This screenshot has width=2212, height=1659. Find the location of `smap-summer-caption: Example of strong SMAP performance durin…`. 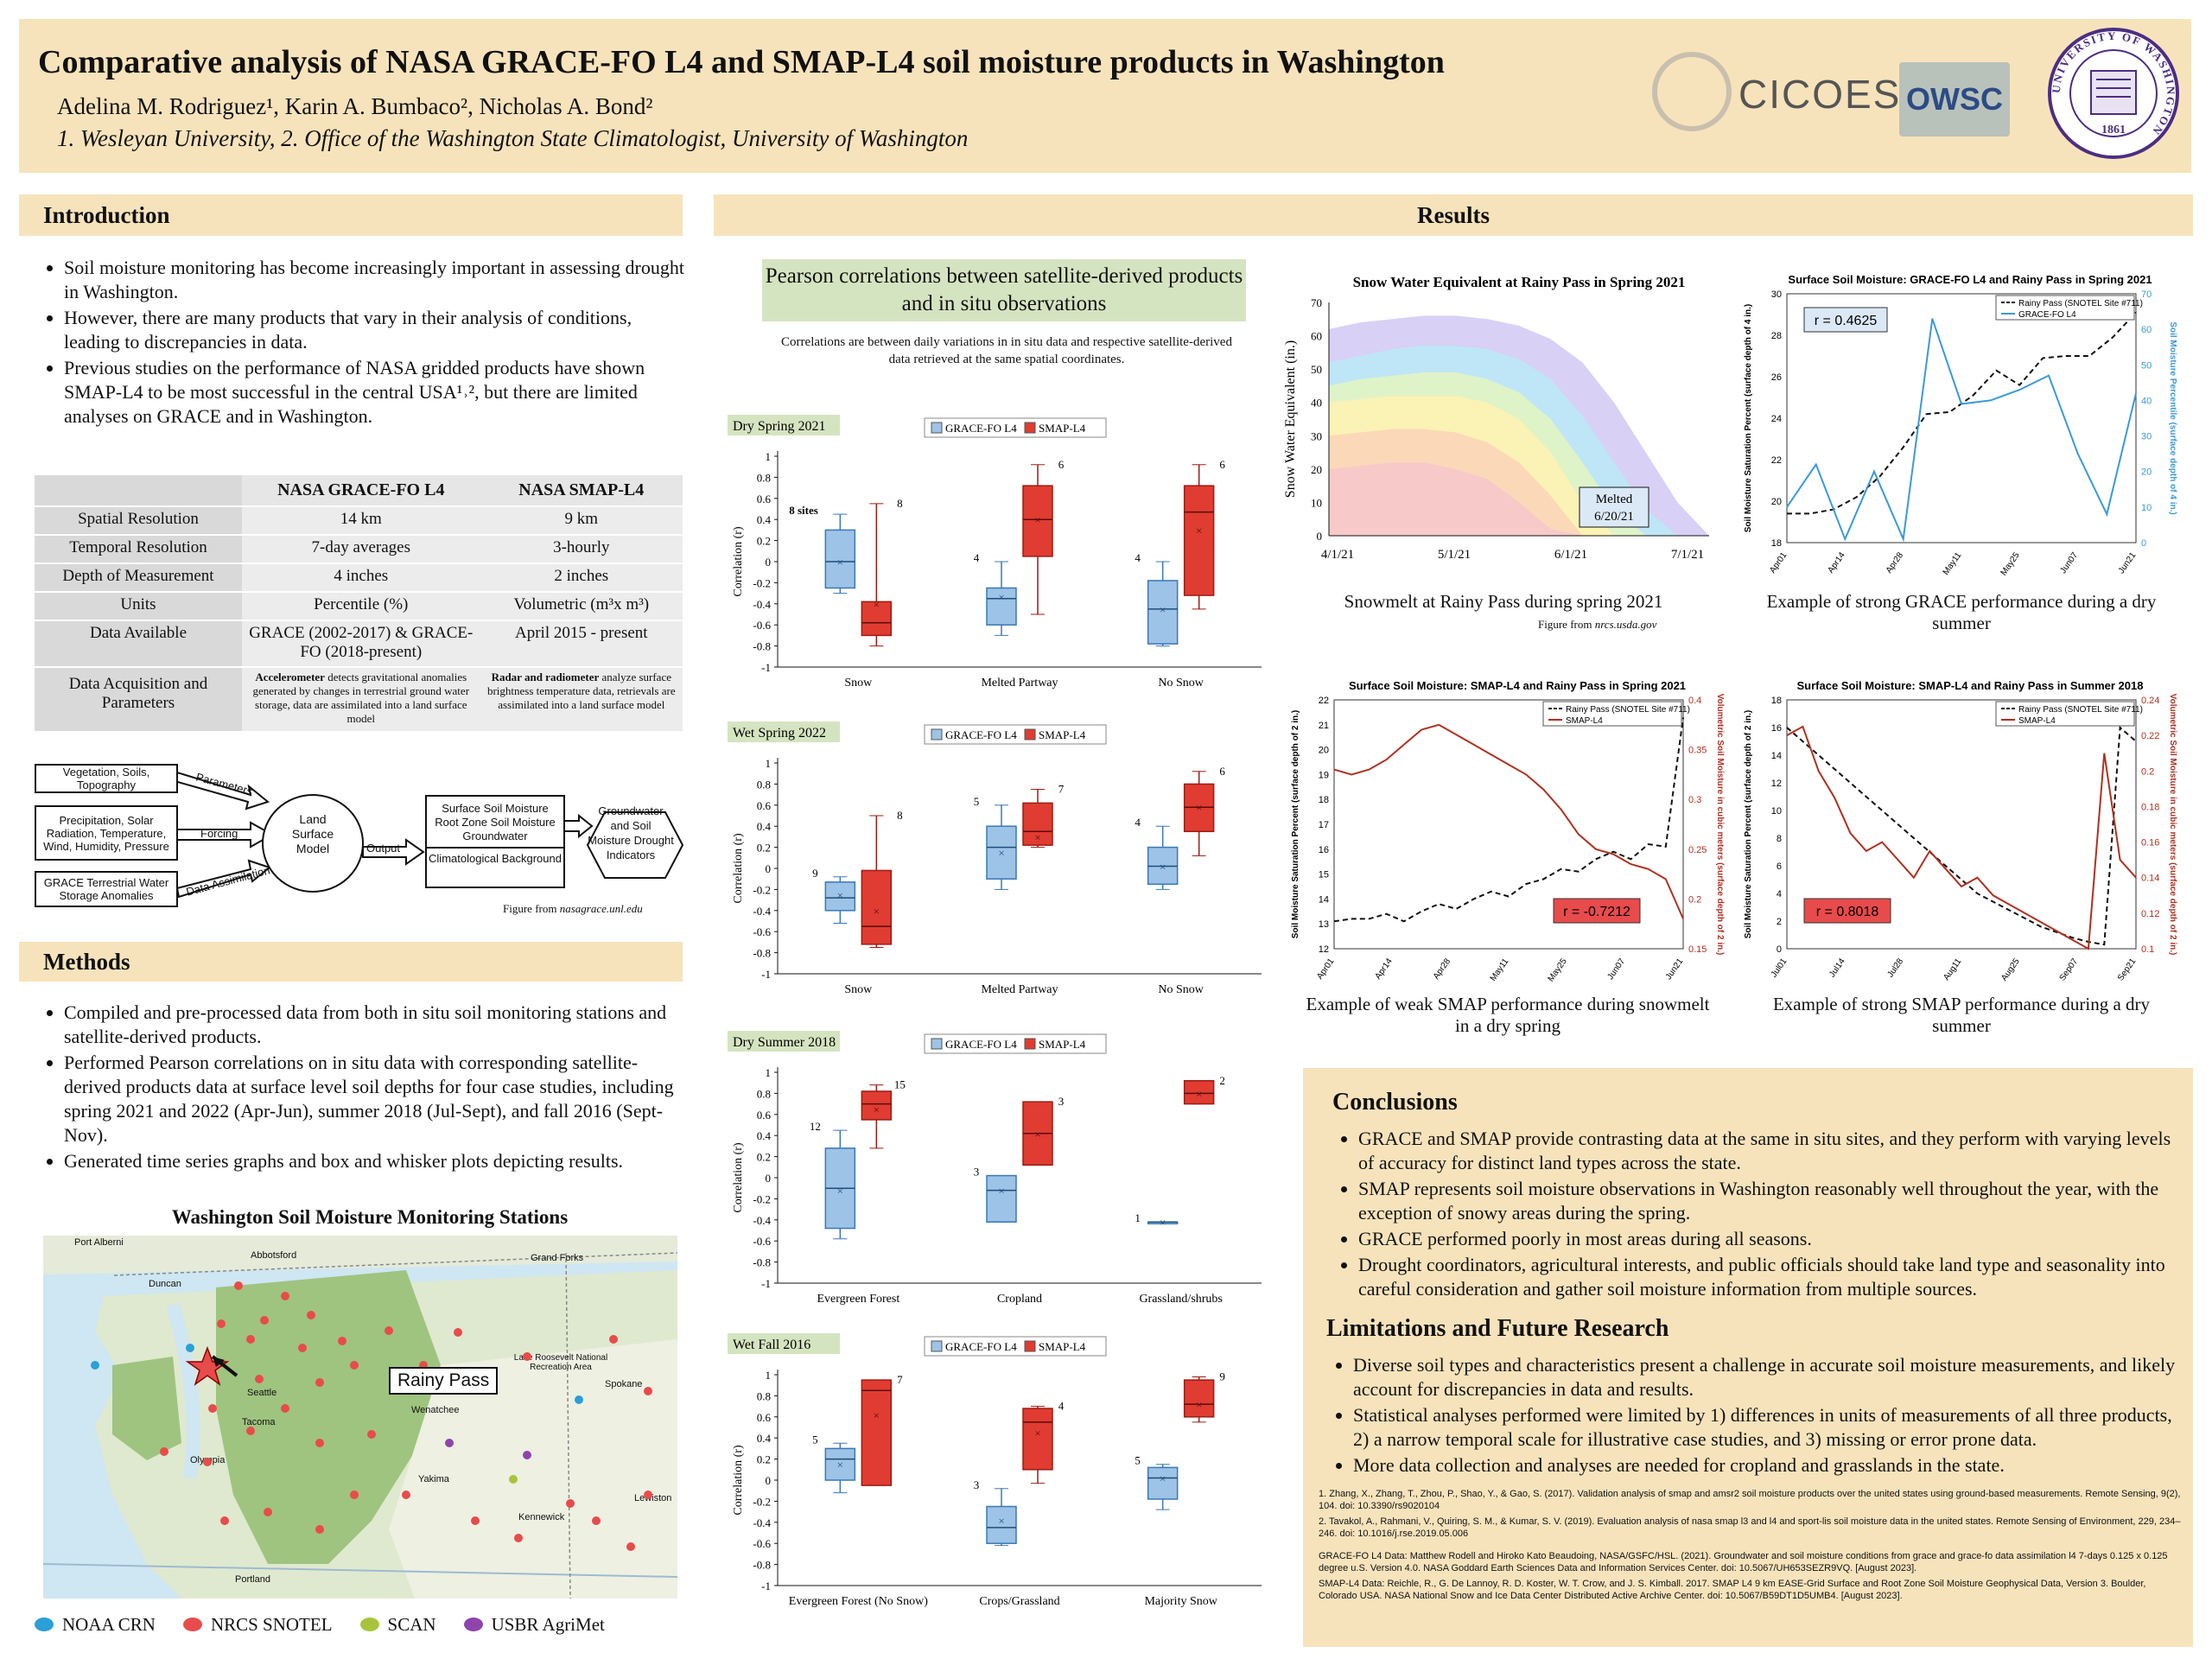

smap-summer-caption: Example of strong SMAP performance durin… is located at coordinates (1962, 1015).